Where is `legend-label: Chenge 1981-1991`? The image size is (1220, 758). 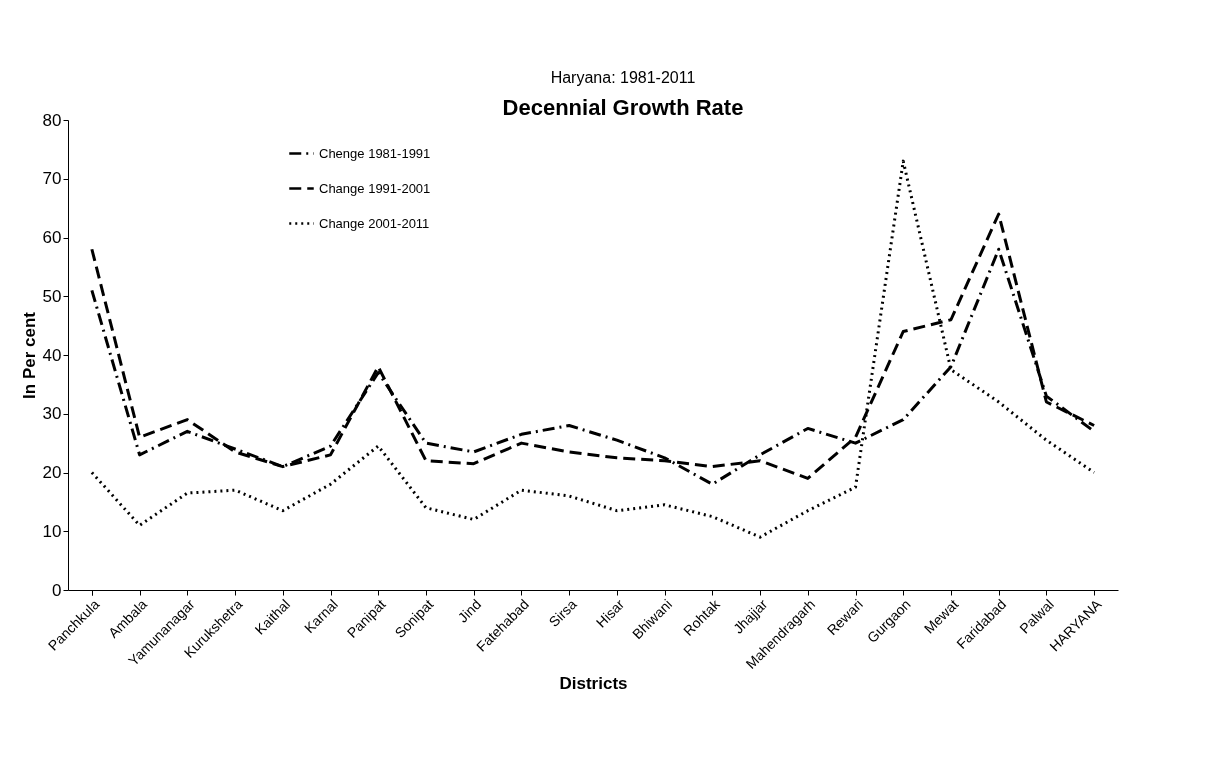 legend-label: Chenge 1981-1991 is located at coordinates (375, 153).